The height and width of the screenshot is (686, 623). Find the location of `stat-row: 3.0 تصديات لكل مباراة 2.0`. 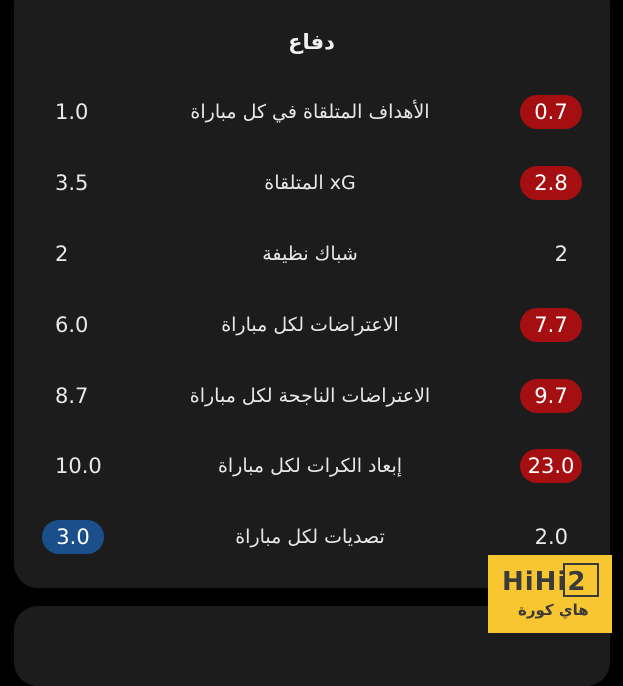

stat-row: 3.0 تصديات لكل مباراة 2.0 is located at coordinates (311, 538).